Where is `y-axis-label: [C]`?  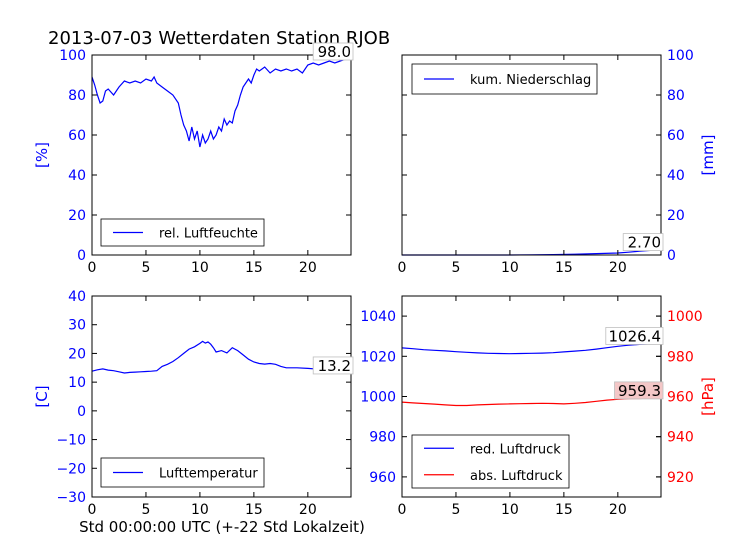 y-axis-label: [C] is located at coordinates (42, 396).